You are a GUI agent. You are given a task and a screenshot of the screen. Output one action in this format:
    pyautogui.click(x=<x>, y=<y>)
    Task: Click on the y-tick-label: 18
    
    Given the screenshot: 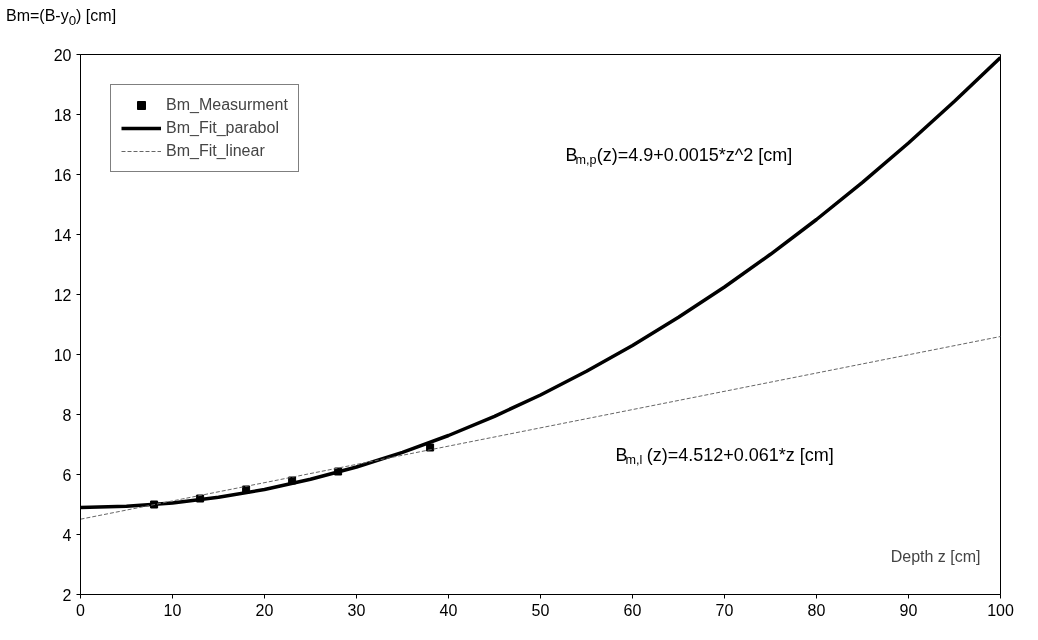 What is the action you would take?
    pyautogui.click(x=62, y=115)
    